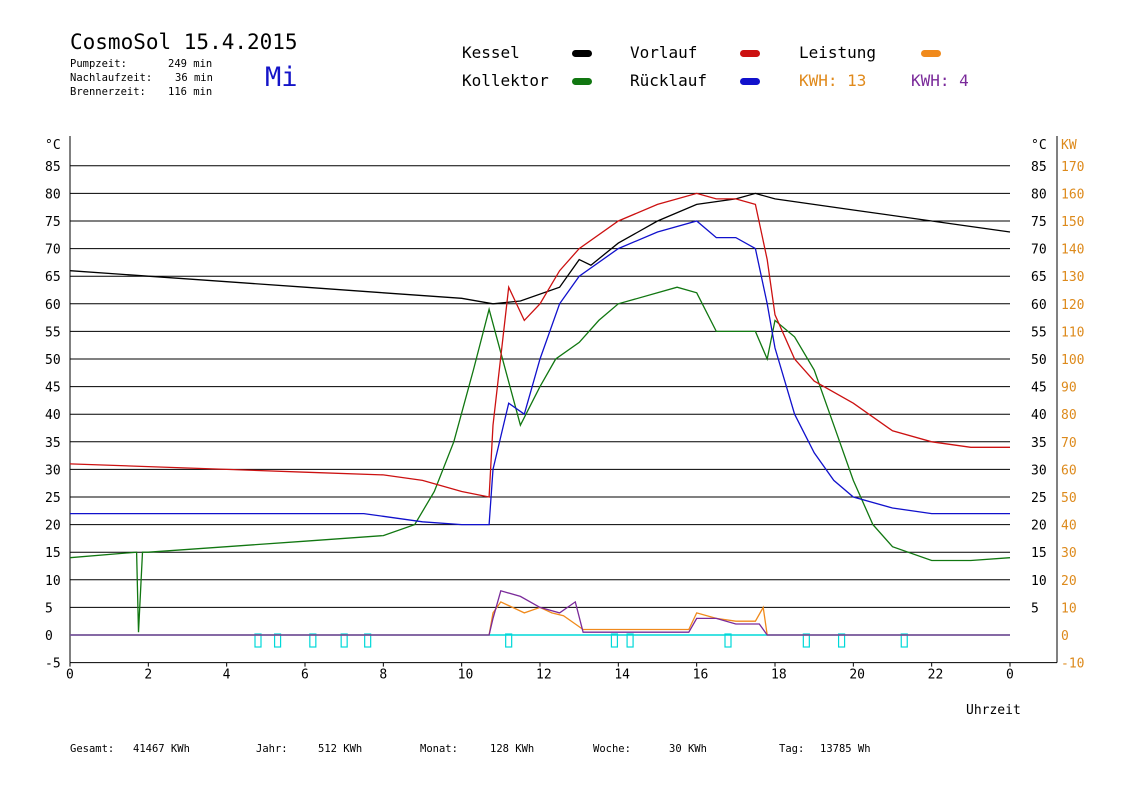  Describe the element at coordinates (544, 675) in the screenshot. I see `x-tick-label: 12` at that location.